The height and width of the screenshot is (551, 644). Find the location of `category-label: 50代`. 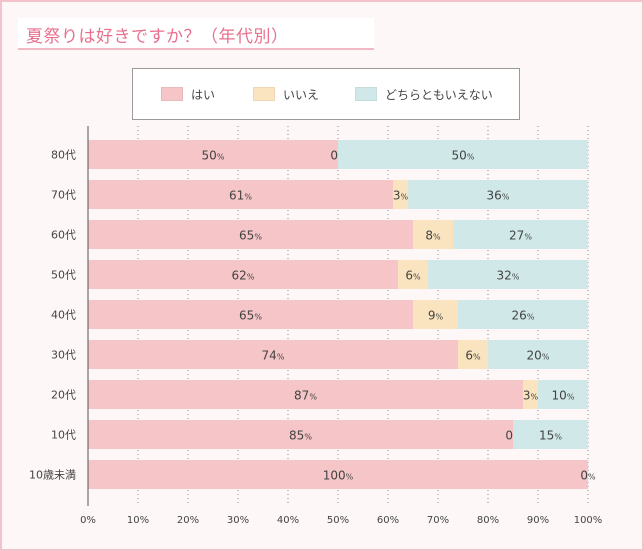

category-label: 50代 is located at coordinates (63, 275).